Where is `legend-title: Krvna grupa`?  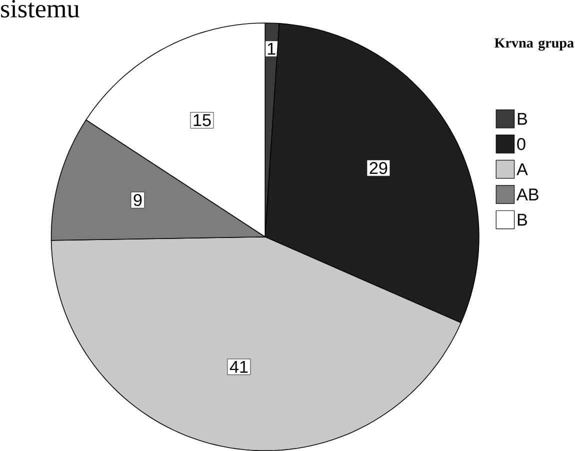
legend-title: Krvna grupa is located at coordinates (534, 44).